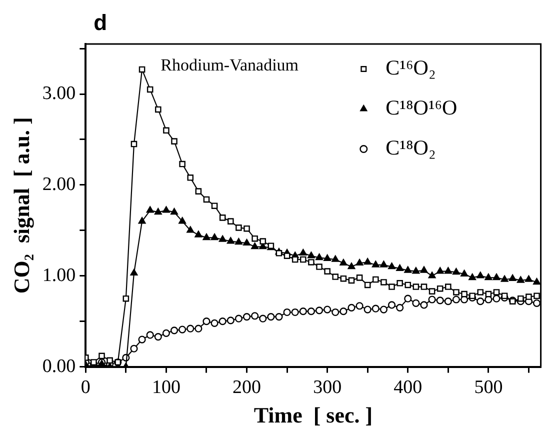 This screenshot has width=546, height=434. I want to click on chart-title: d, so click(101, 22).